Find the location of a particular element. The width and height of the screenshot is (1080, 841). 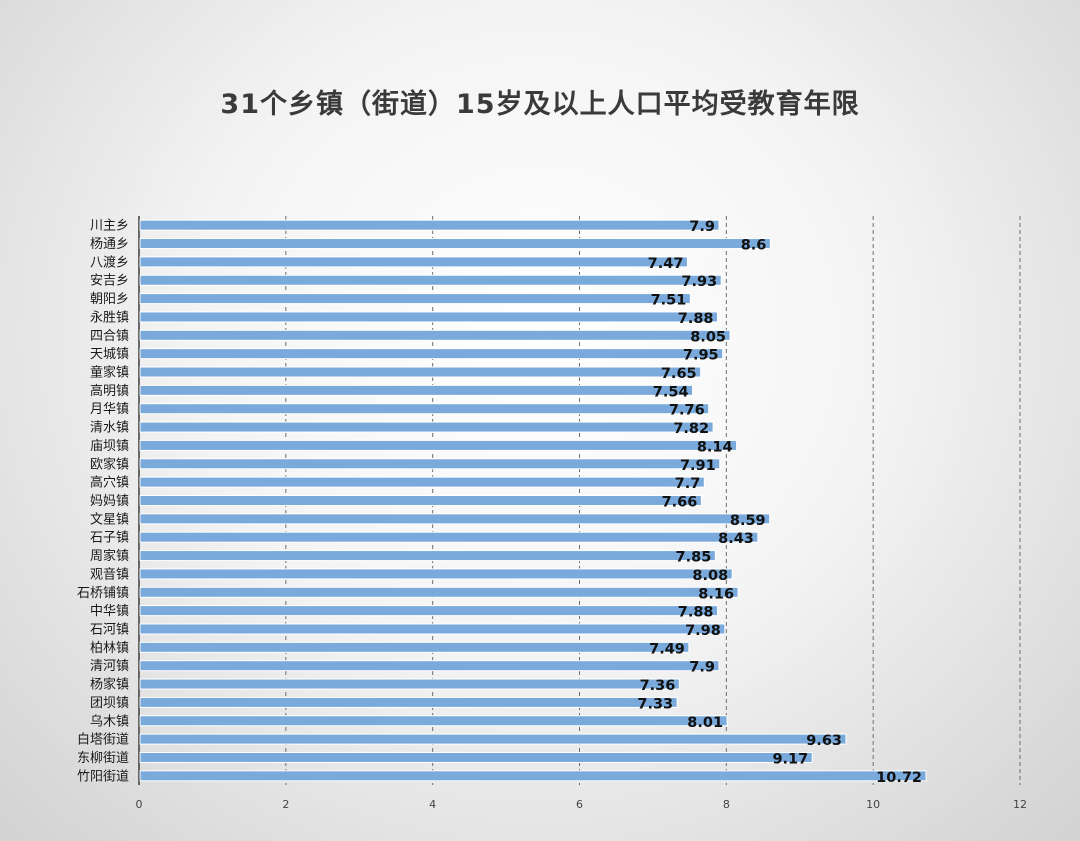

data-label: 7.49 is located at coordinates (667, 649).